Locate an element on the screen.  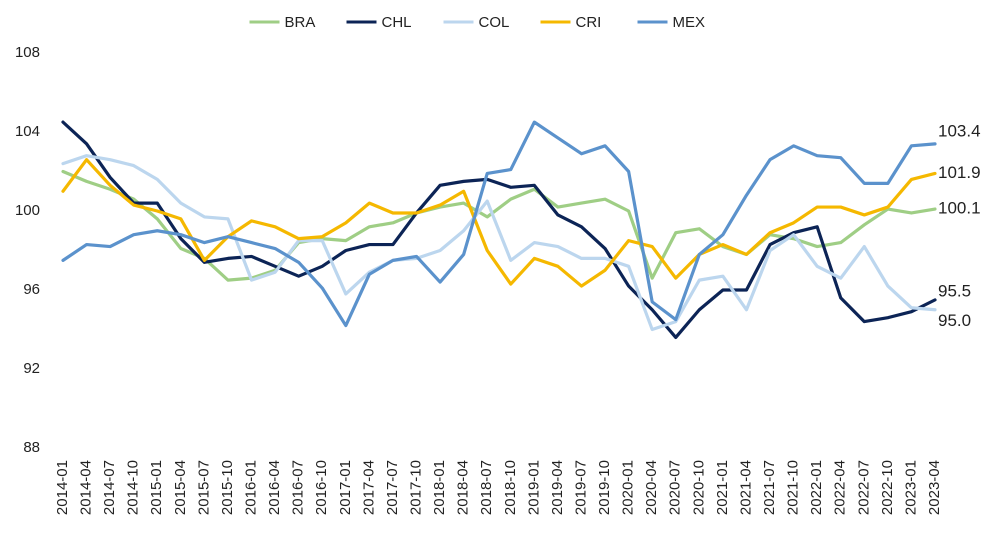
x-tick-label: 2020-10 is located at coordinates (698, 487).